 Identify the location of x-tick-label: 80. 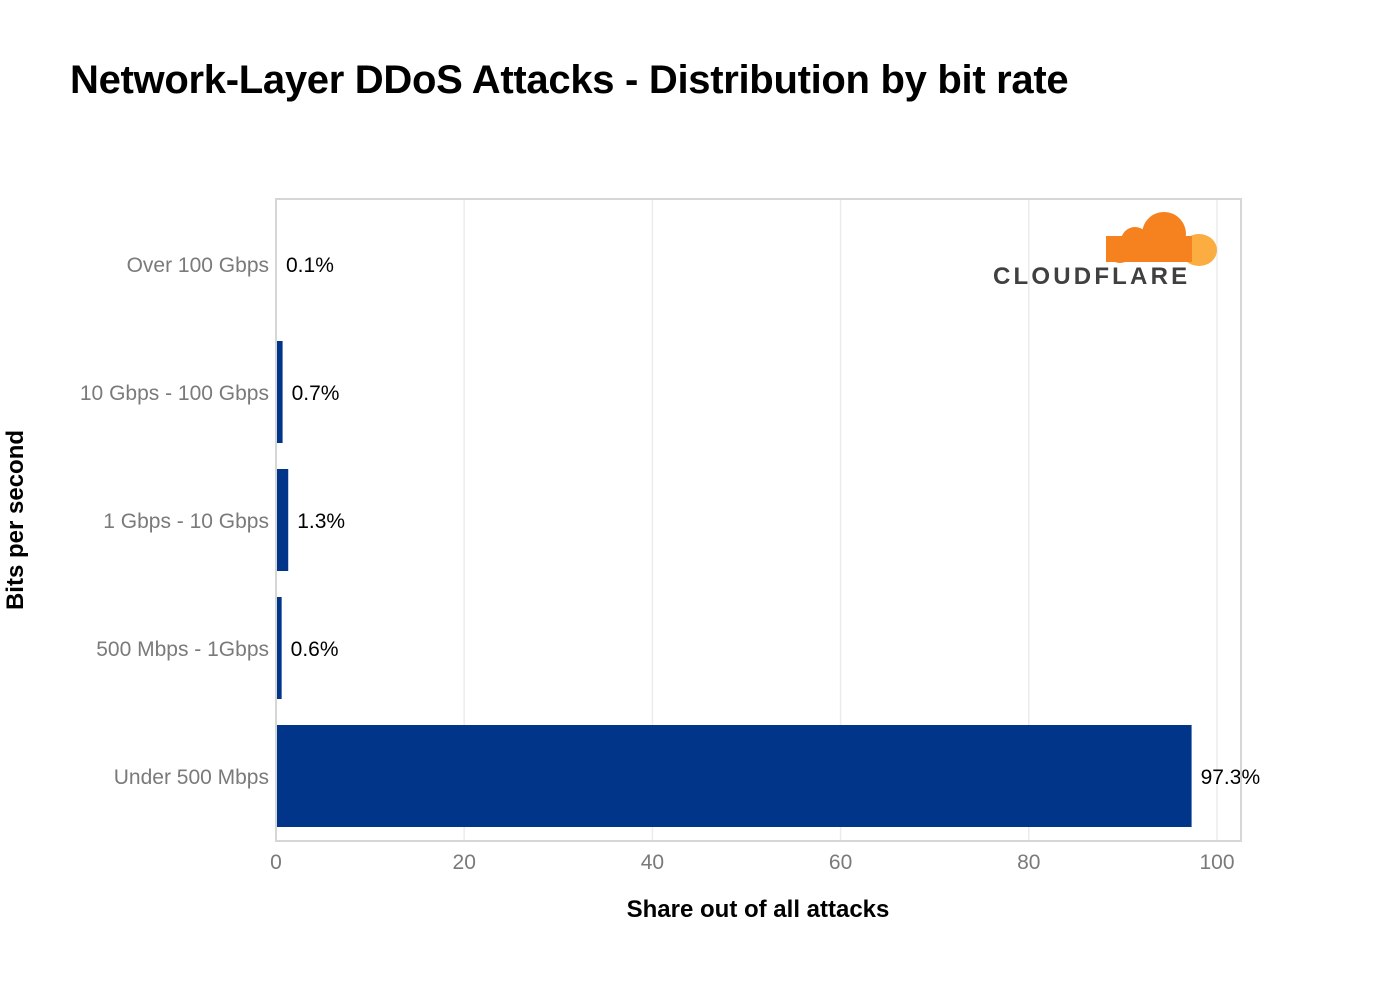
(1028, 862).